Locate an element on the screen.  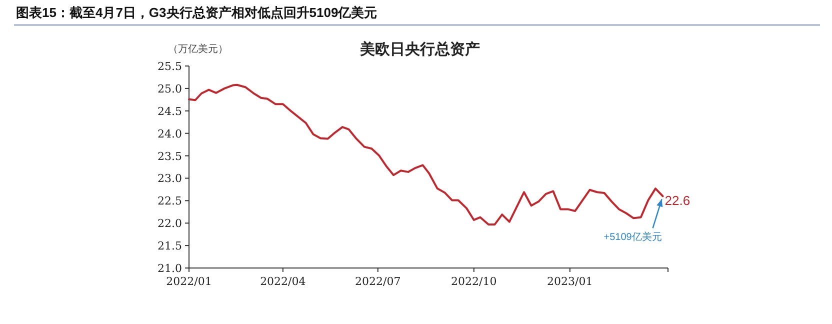
chart-title: 美欧日央行总资产 is located at coordinates (419, 49).